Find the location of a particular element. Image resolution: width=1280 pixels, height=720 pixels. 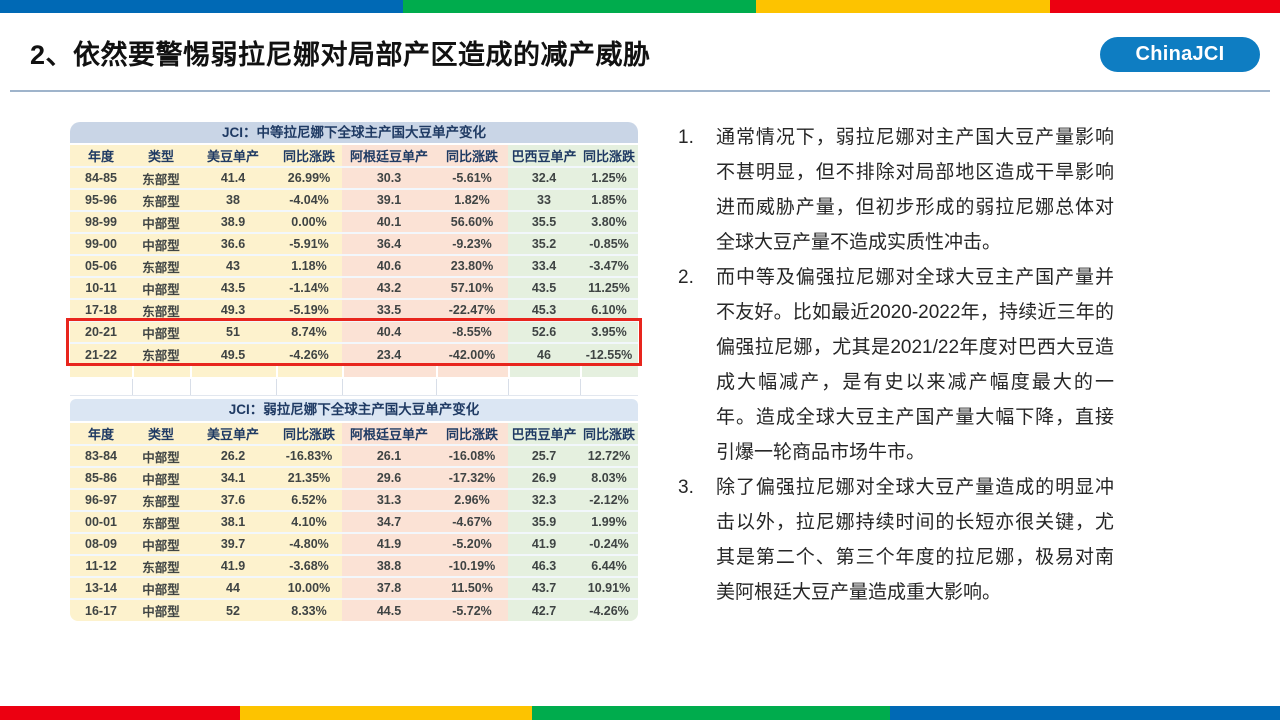

table-cell: 31.3 is located at coordinates (389, 499).